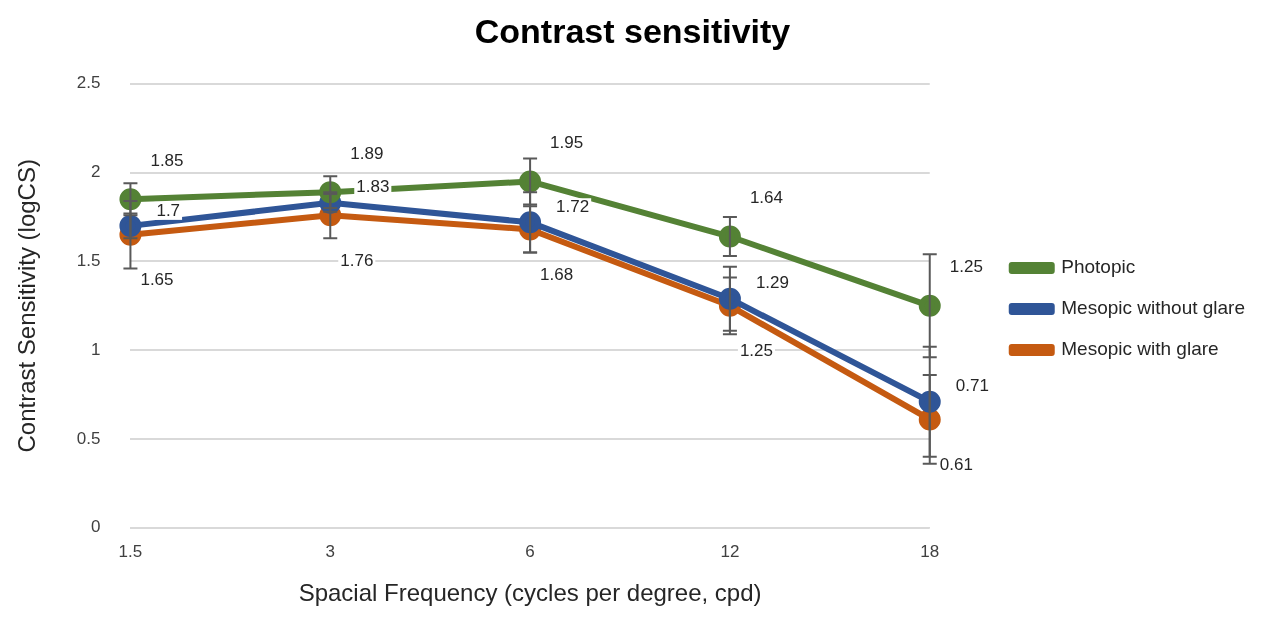  I want to click on y-tick-label: 2, so click(95, 172).